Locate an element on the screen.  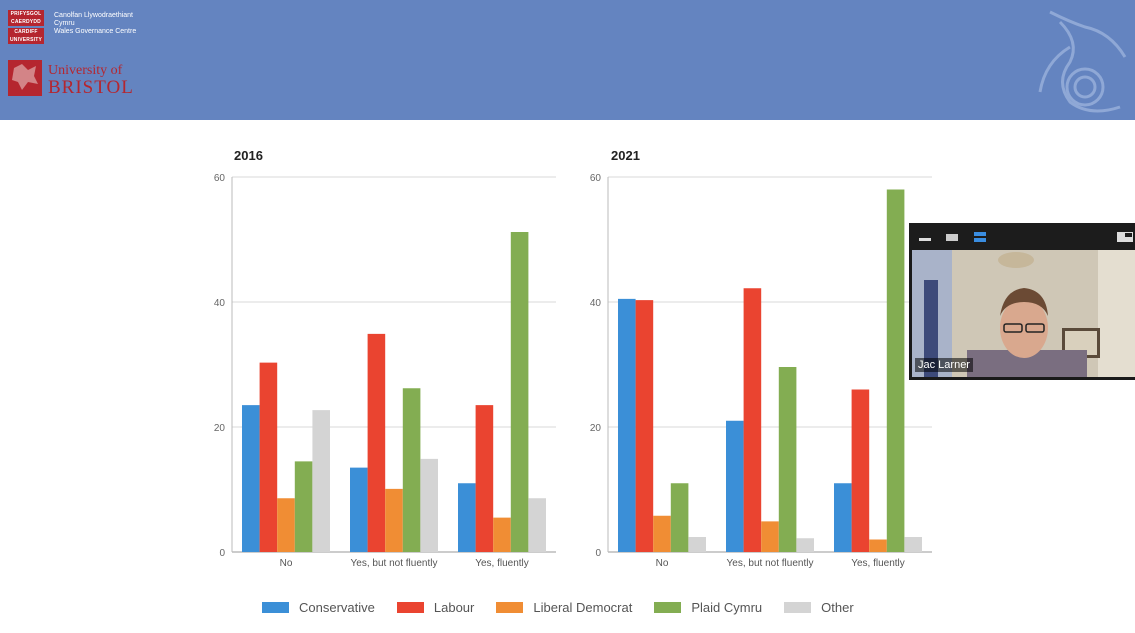
participant-video-feed: Jac Larner is located at coordinates (1023, 313).